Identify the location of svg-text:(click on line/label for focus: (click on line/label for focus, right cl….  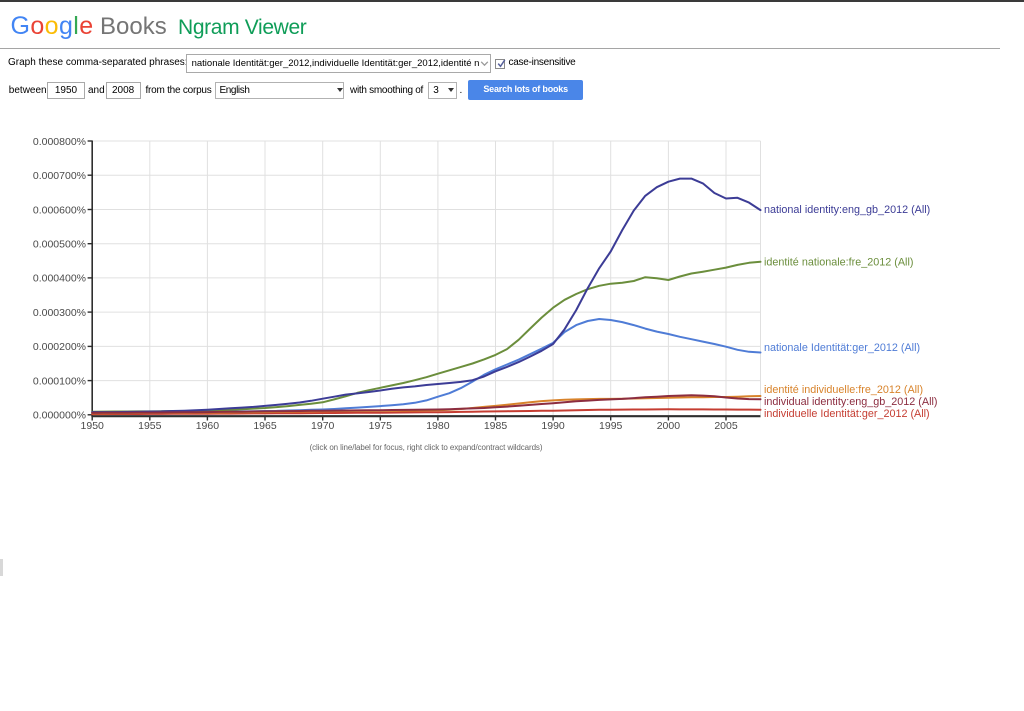
(426, 447).